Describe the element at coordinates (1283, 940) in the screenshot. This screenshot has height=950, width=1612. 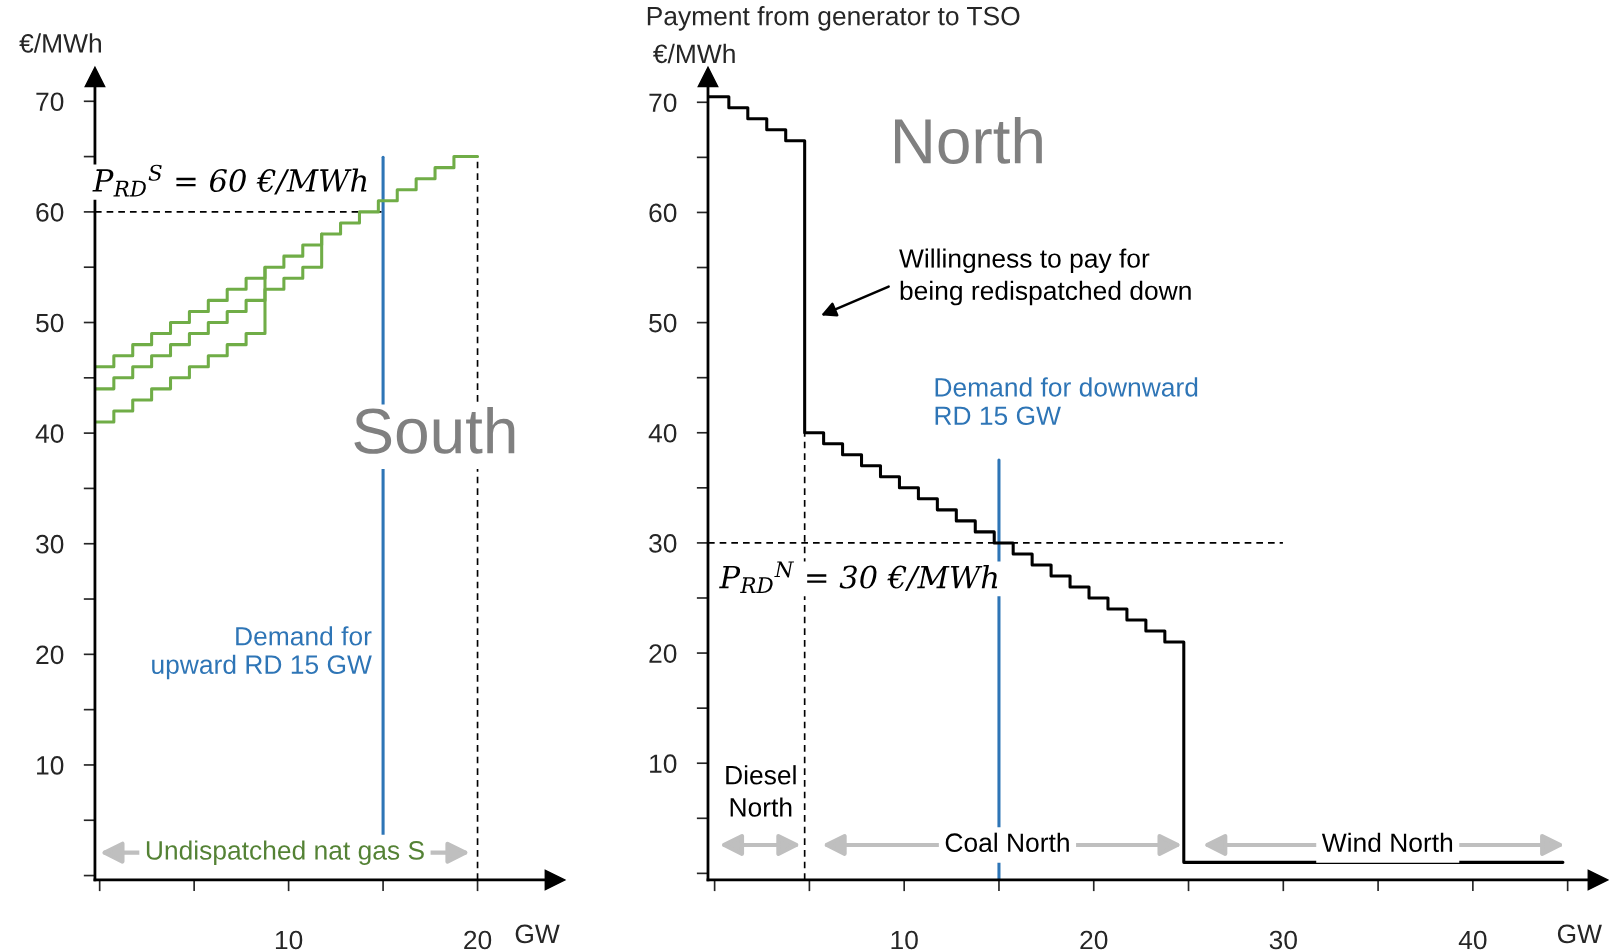
I see `x-tick-label: 30` at that location.